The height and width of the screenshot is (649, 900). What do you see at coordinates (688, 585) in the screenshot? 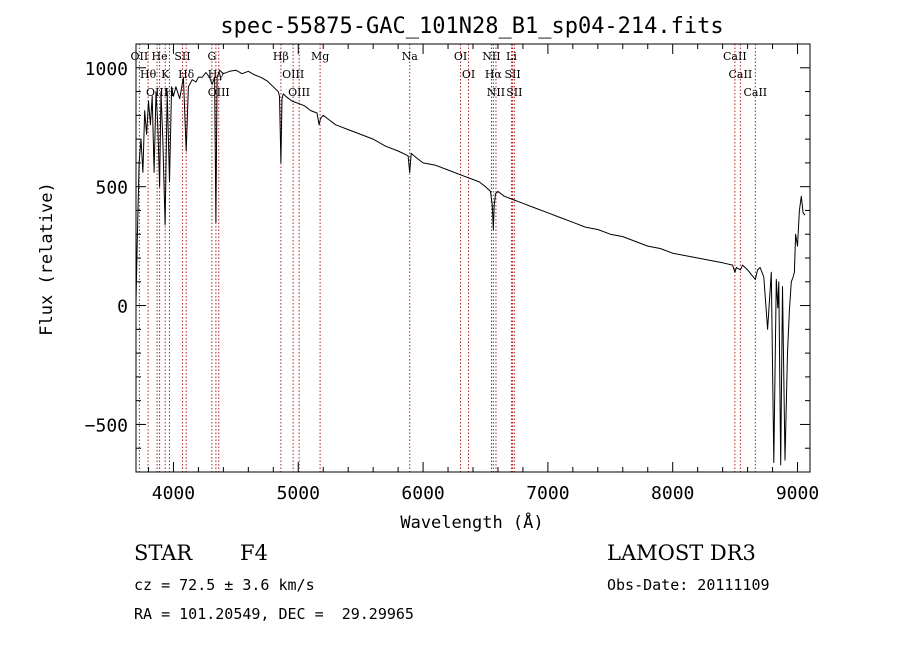
I see `obs-date: Obs-Date: 20111109` at bounding box center [688, 585].